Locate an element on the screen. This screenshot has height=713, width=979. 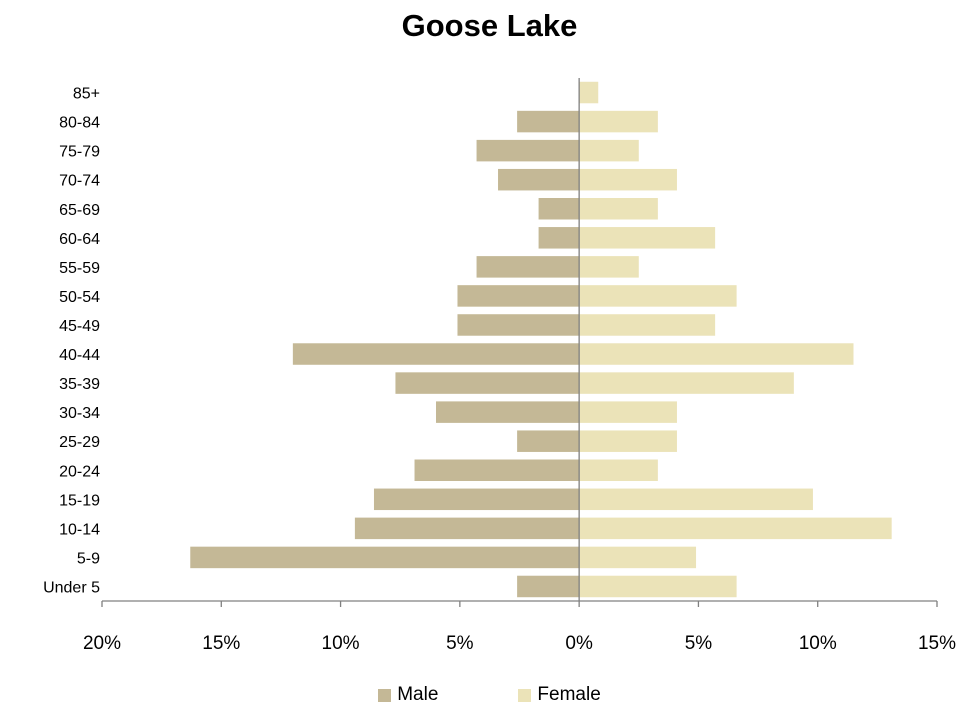
legend-swatch-female is located at coordinates (525, 695).